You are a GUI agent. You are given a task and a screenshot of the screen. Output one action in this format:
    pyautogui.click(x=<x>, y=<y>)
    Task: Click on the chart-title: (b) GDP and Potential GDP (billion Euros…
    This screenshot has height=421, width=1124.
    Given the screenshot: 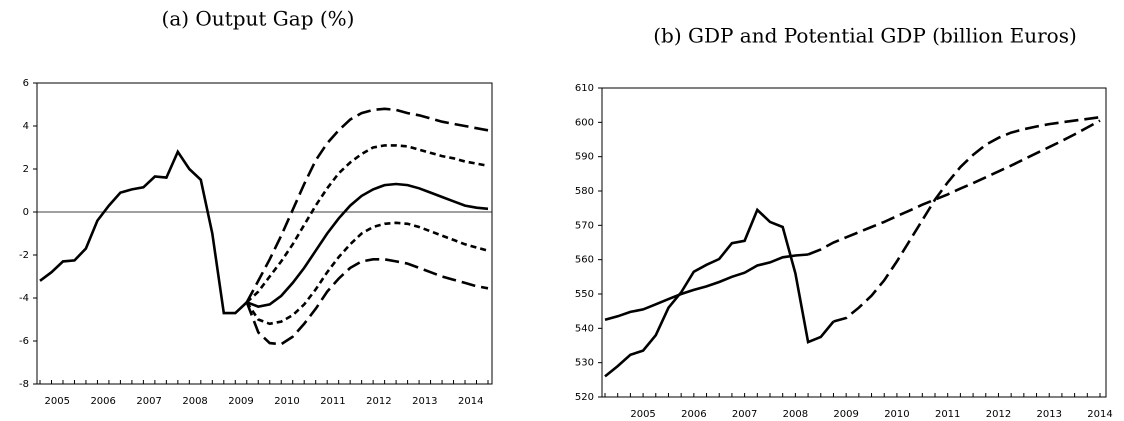 What is the action you would take?
    pyautogui.click(x=865, y=36)
    